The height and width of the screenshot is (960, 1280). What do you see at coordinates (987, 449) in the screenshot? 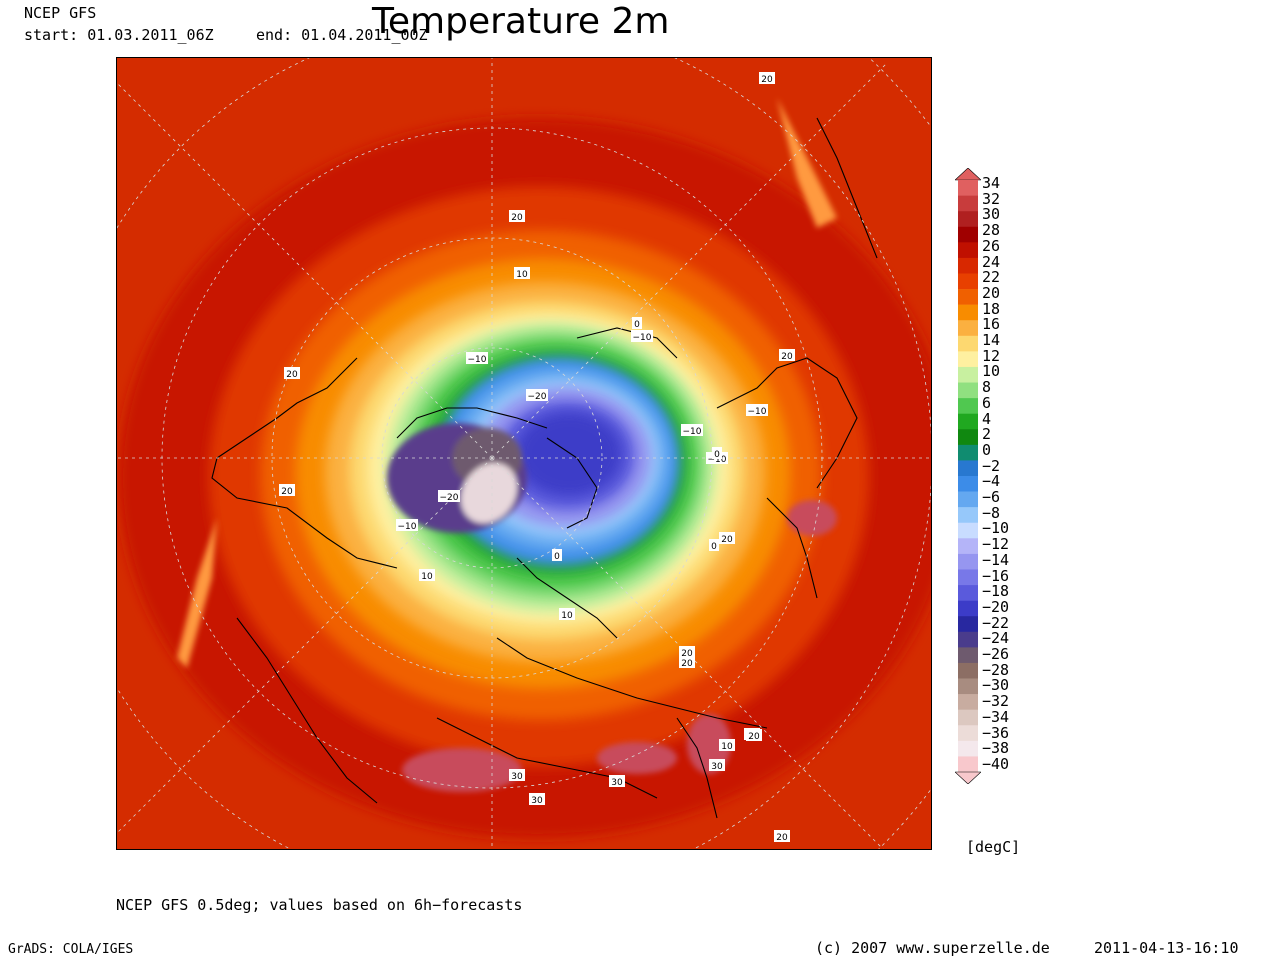
I see `colorbar-label: 0` at bounding box center [987, 449].